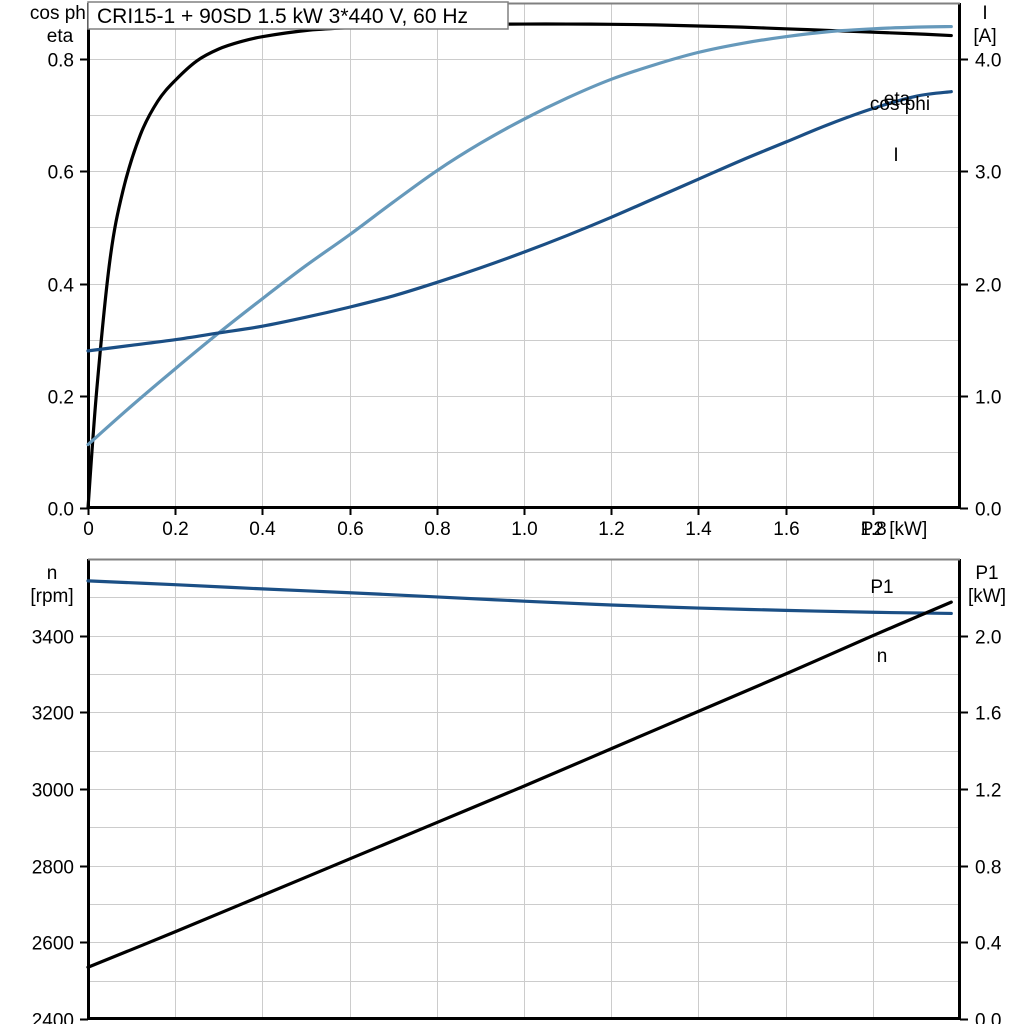 The height and width of the screenshot is (1024, 1024). Describe the element at coordinates (698, 529) in the screenshot. I see `x-tick-label: 1.4` at that location.